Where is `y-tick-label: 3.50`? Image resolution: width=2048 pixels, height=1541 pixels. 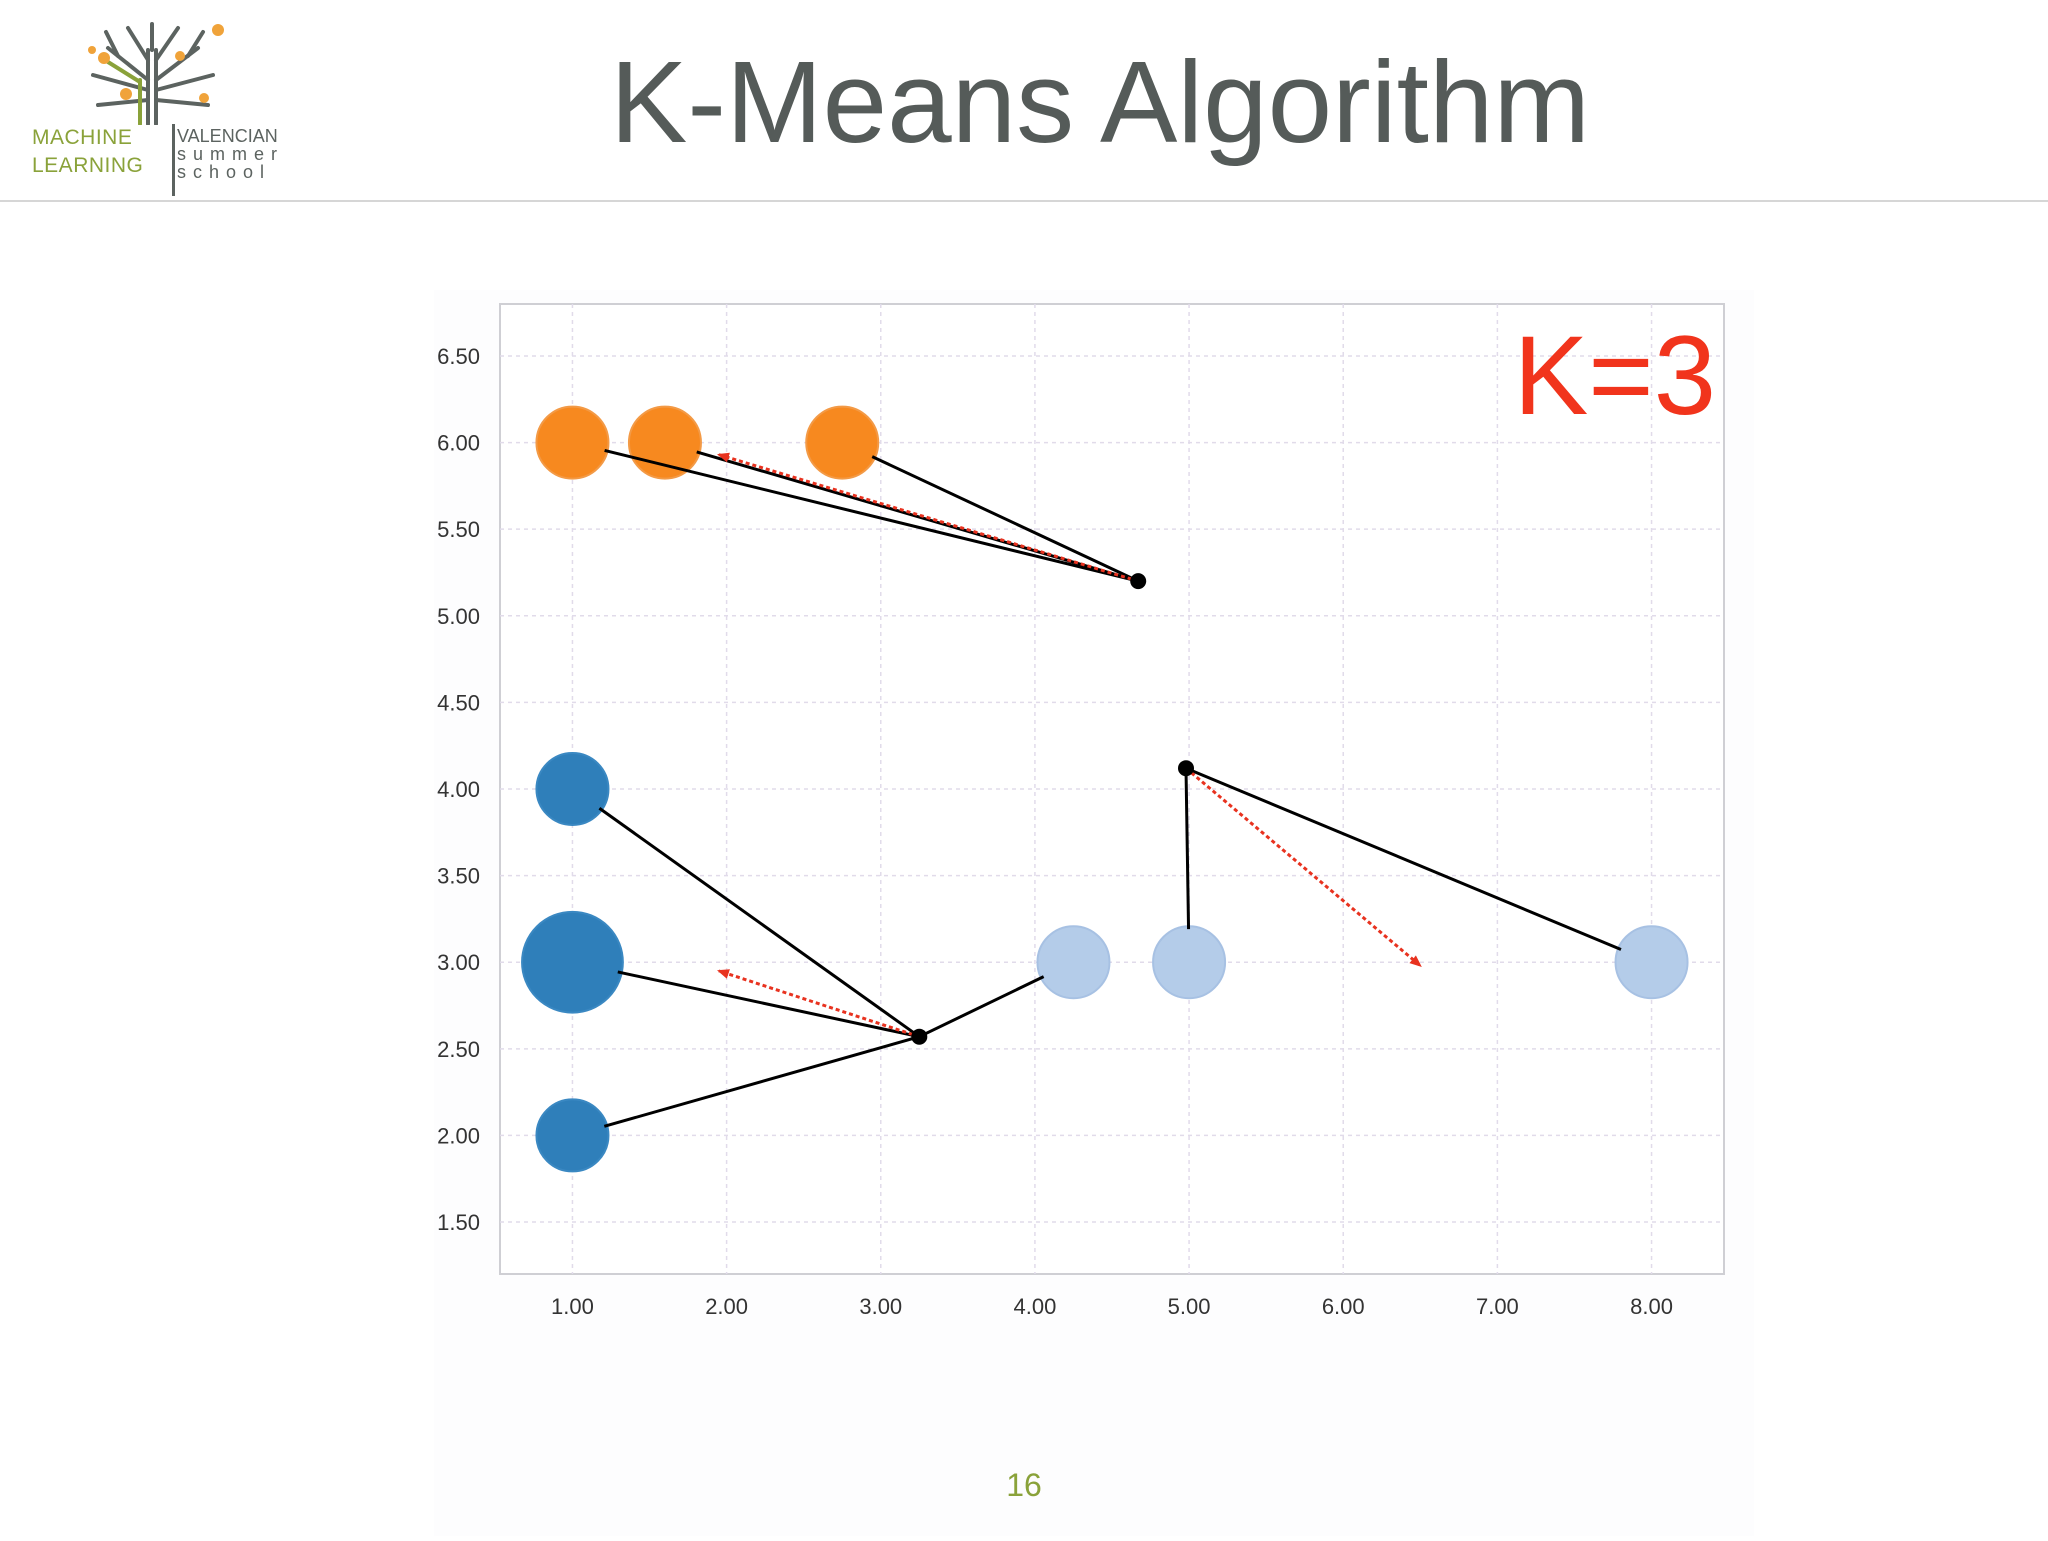 y-tick-label: 3.50 is located at coordinates (458, 876).